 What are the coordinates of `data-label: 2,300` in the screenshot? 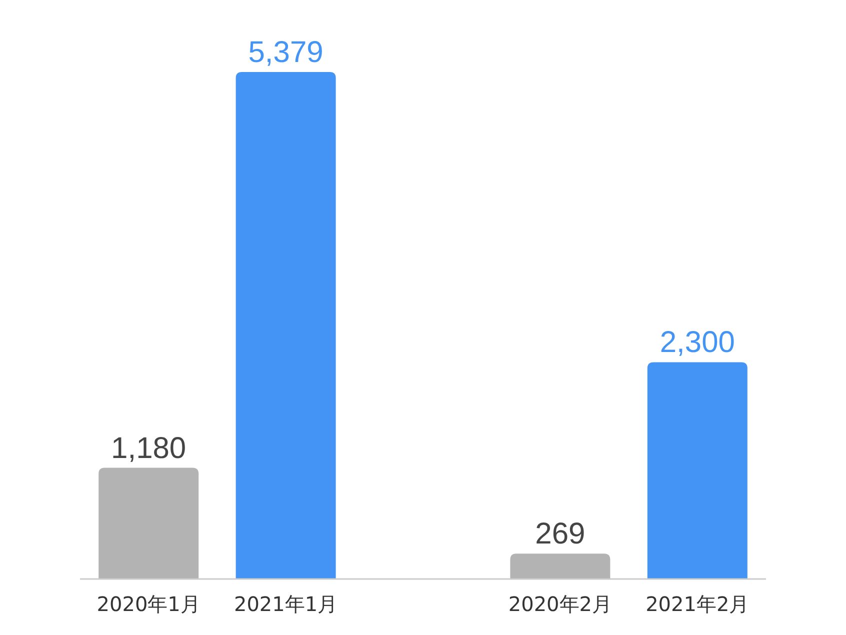 It's located at (697, 343).